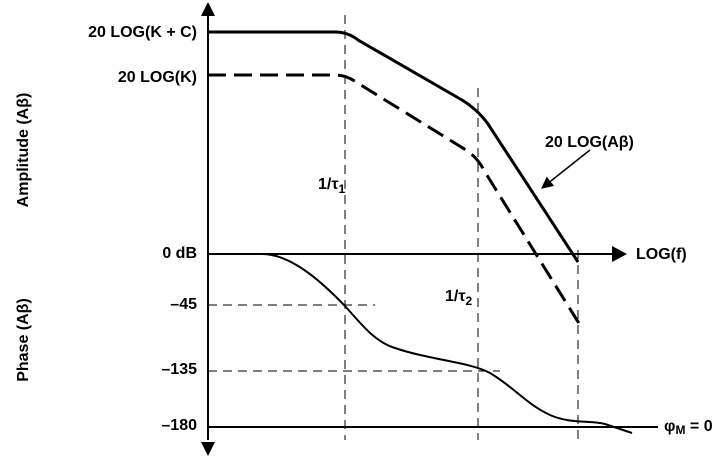  Describe the element at coordinates (183, 304) in the screenshot. I see `label: –45` at that location.